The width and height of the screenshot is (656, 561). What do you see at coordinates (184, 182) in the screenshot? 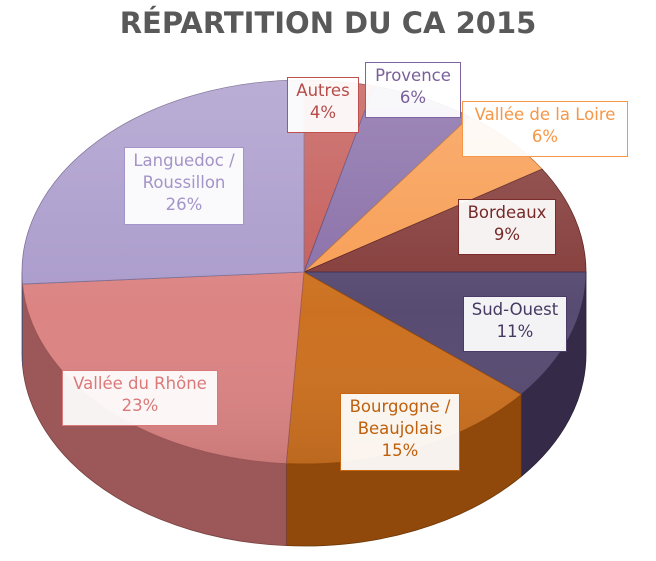
I see `data-label-name: Roussillon` at bounding box center [184, 182].